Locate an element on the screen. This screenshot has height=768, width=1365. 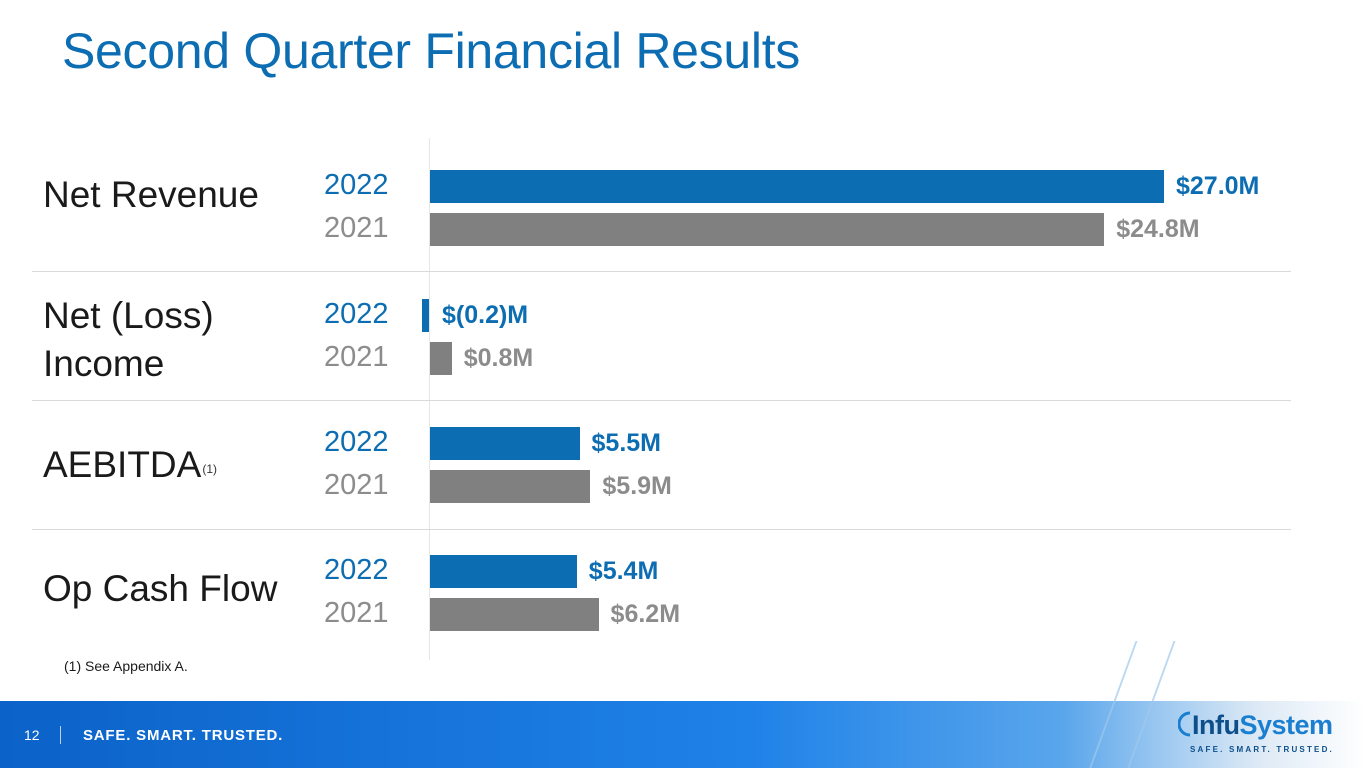
value-label-2021: $0.8M is located at coordinates (498, 358).